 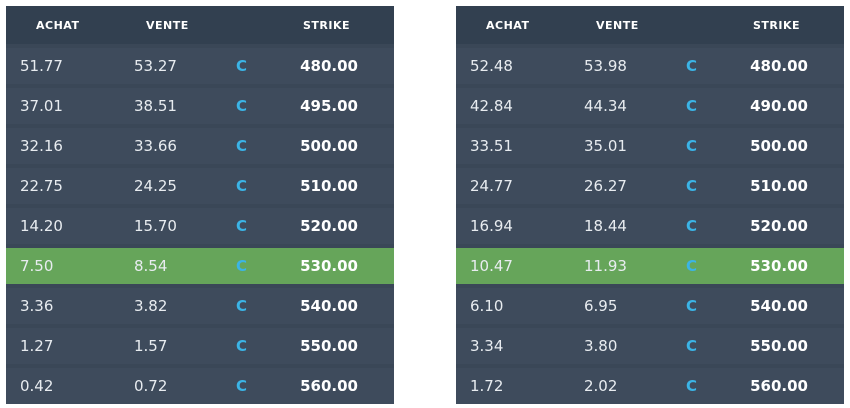 What do you see at coordinates (650, 146) in the screenshot?
I see `table-row: 33.51 35.01 C 500.00` at bounding box center [650, 146].